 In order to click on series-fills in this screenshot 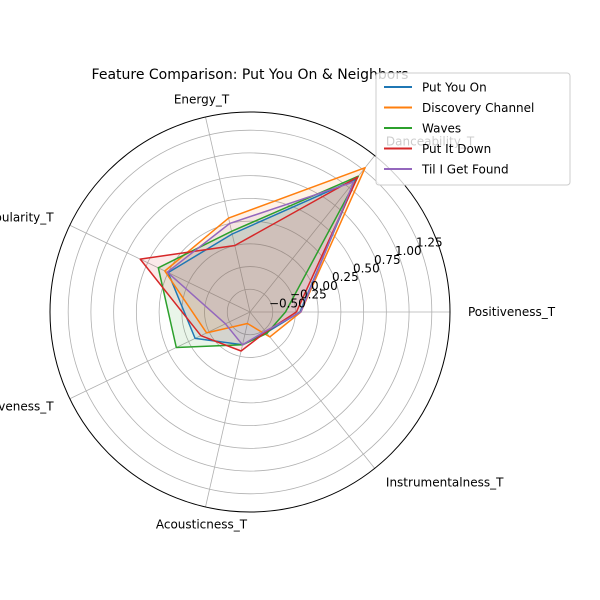, I will do `click(253, 259)`.